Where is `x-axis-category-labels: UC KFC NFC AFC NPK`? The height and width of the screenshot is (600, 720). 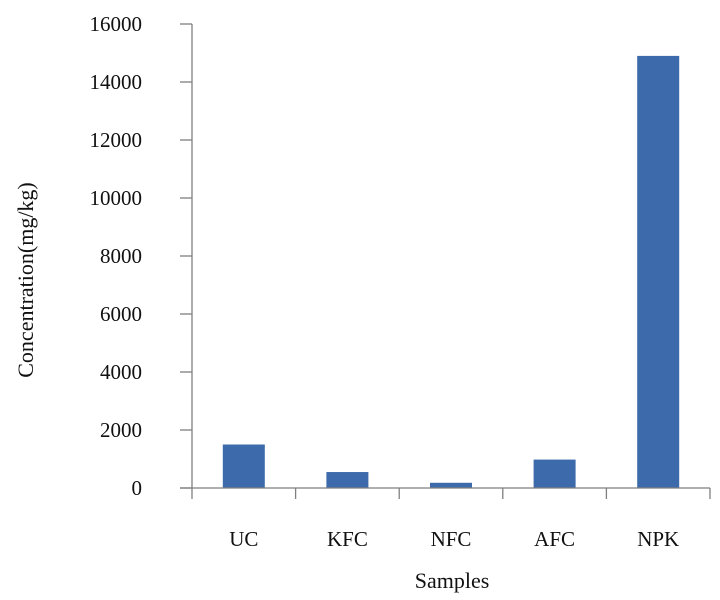
x-axis-category-labels: UC KFC NFC AFC NPK is located at coordinates (454, 539).